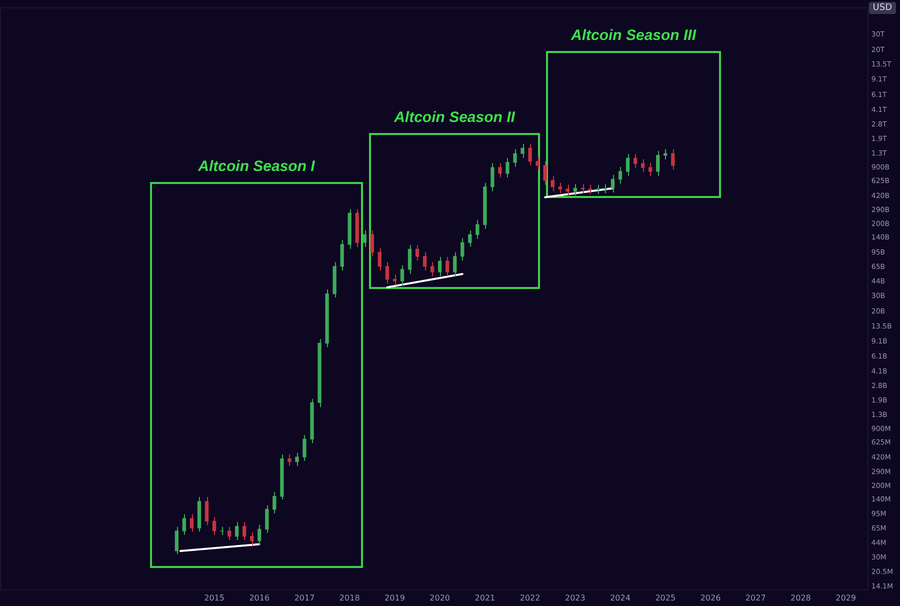 The image size is (900, 606). What do you see at coordinates (575, 597) in the screenshot?
I see `x-tick-label: 2023` at bounding box center [575, 597].